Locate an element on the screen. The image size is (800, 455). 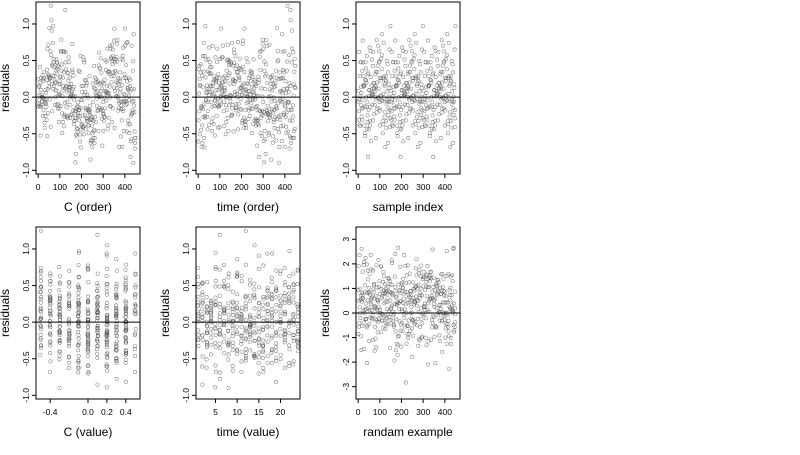
x-tick-label: 200 is located at coordinates (81, 187).